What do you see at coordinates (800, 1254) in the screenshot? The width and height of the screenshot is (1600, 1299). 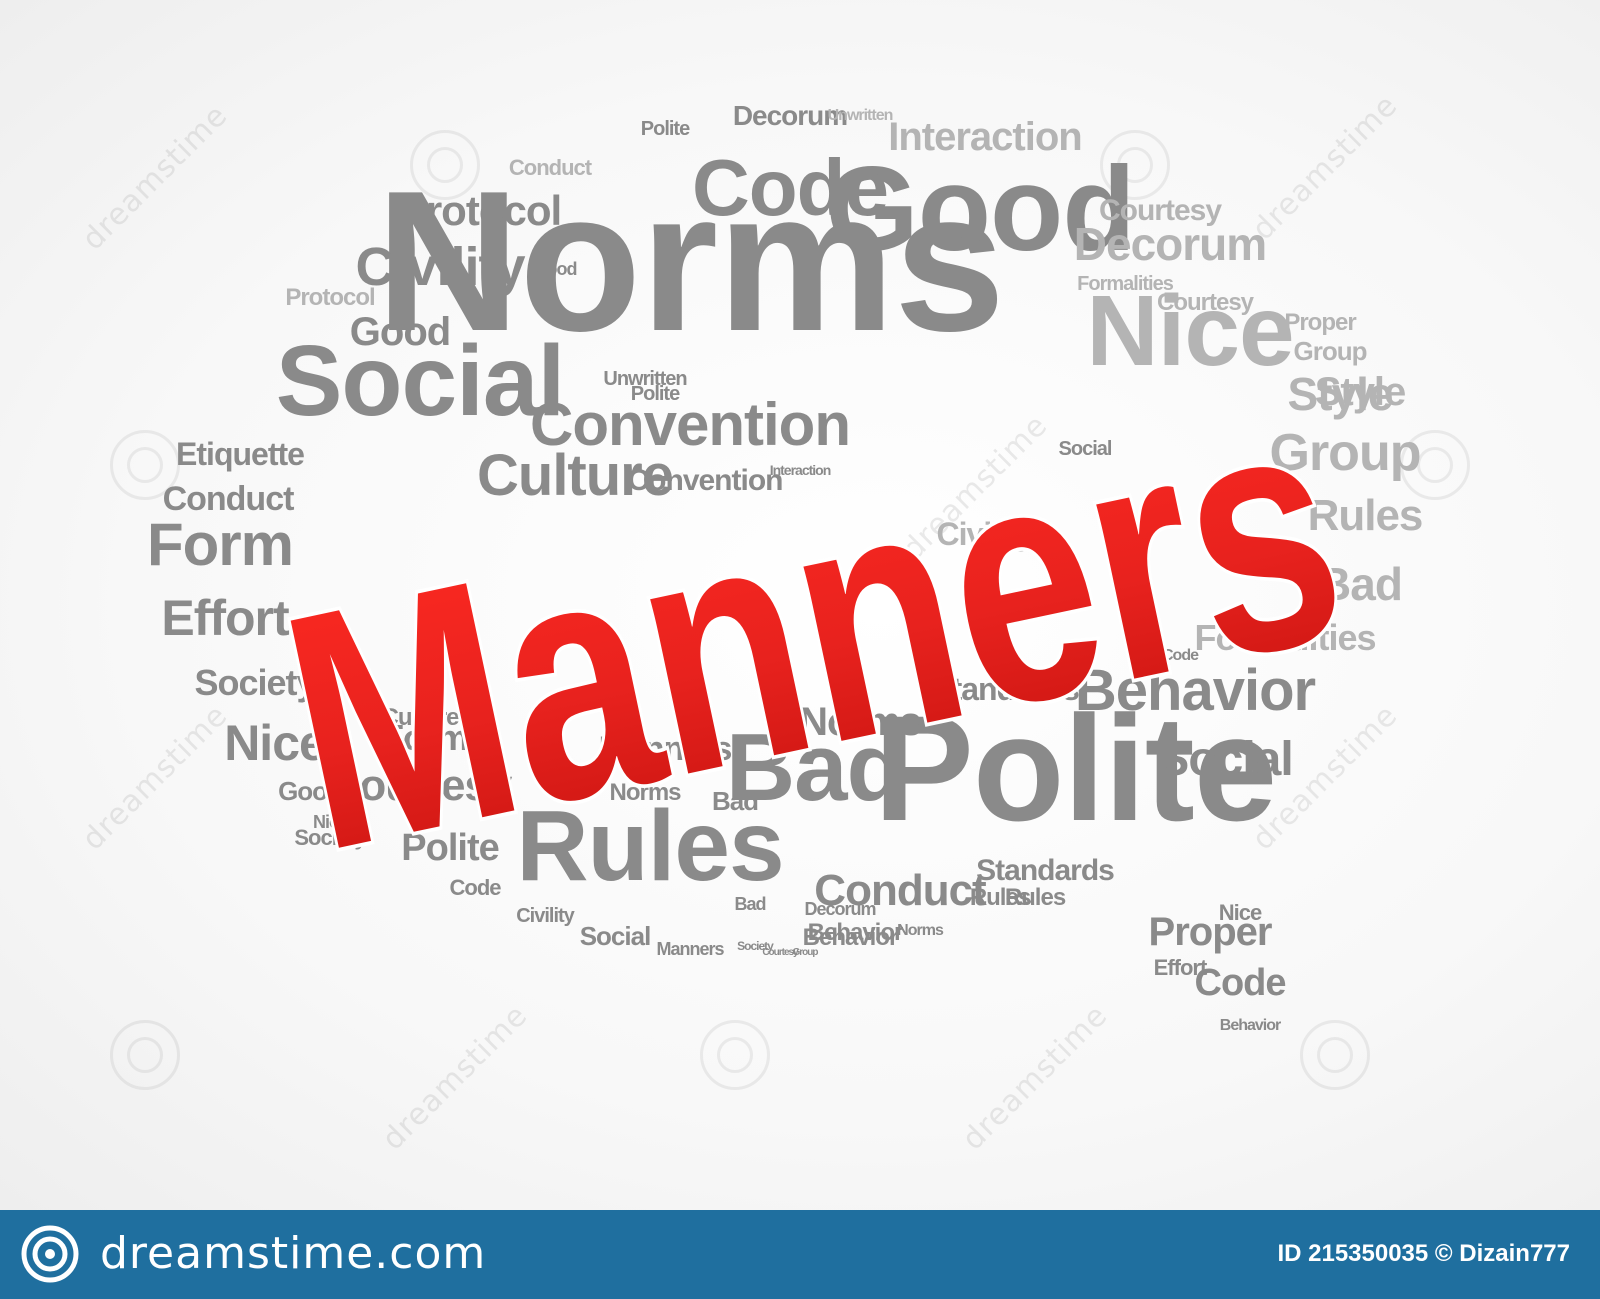 I see `footer-bar: dreamstime.com ID 215350035 © Dizain777` at bounding box center [800, 1254].